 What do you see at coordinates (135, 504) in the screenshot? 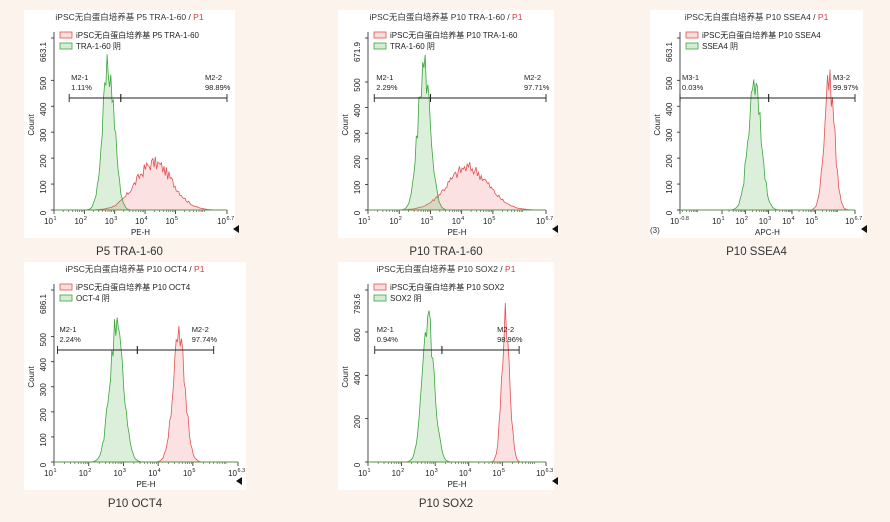
I see `figure-caption: P10 OCT4` at bounding box center [135, 504].